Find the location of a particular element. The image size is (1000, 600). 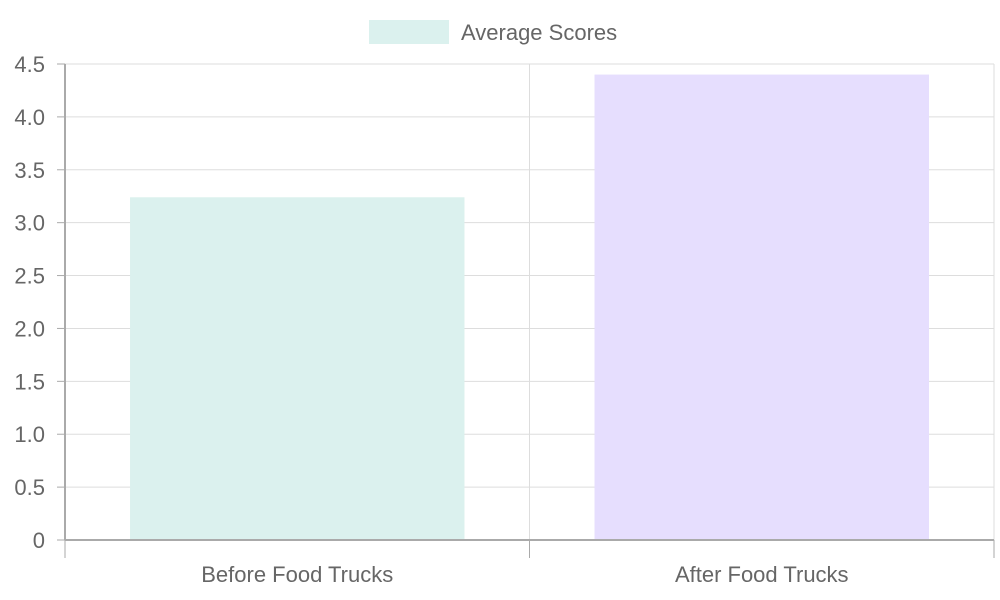

y-tick-label: 4.5 is located at coordinates (29, 64).